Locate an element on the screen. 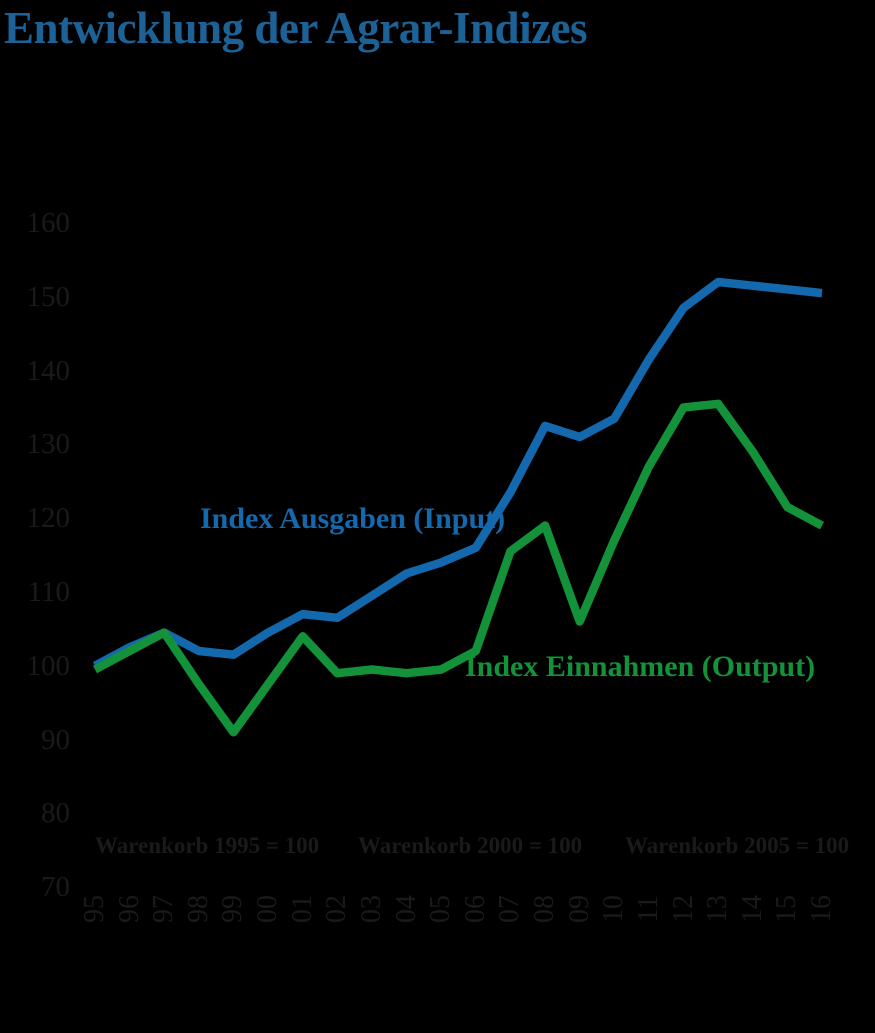 The width and height of the screenshot is (875, 1033). y-tick-label: 130 is located at coordinates (48, 444).